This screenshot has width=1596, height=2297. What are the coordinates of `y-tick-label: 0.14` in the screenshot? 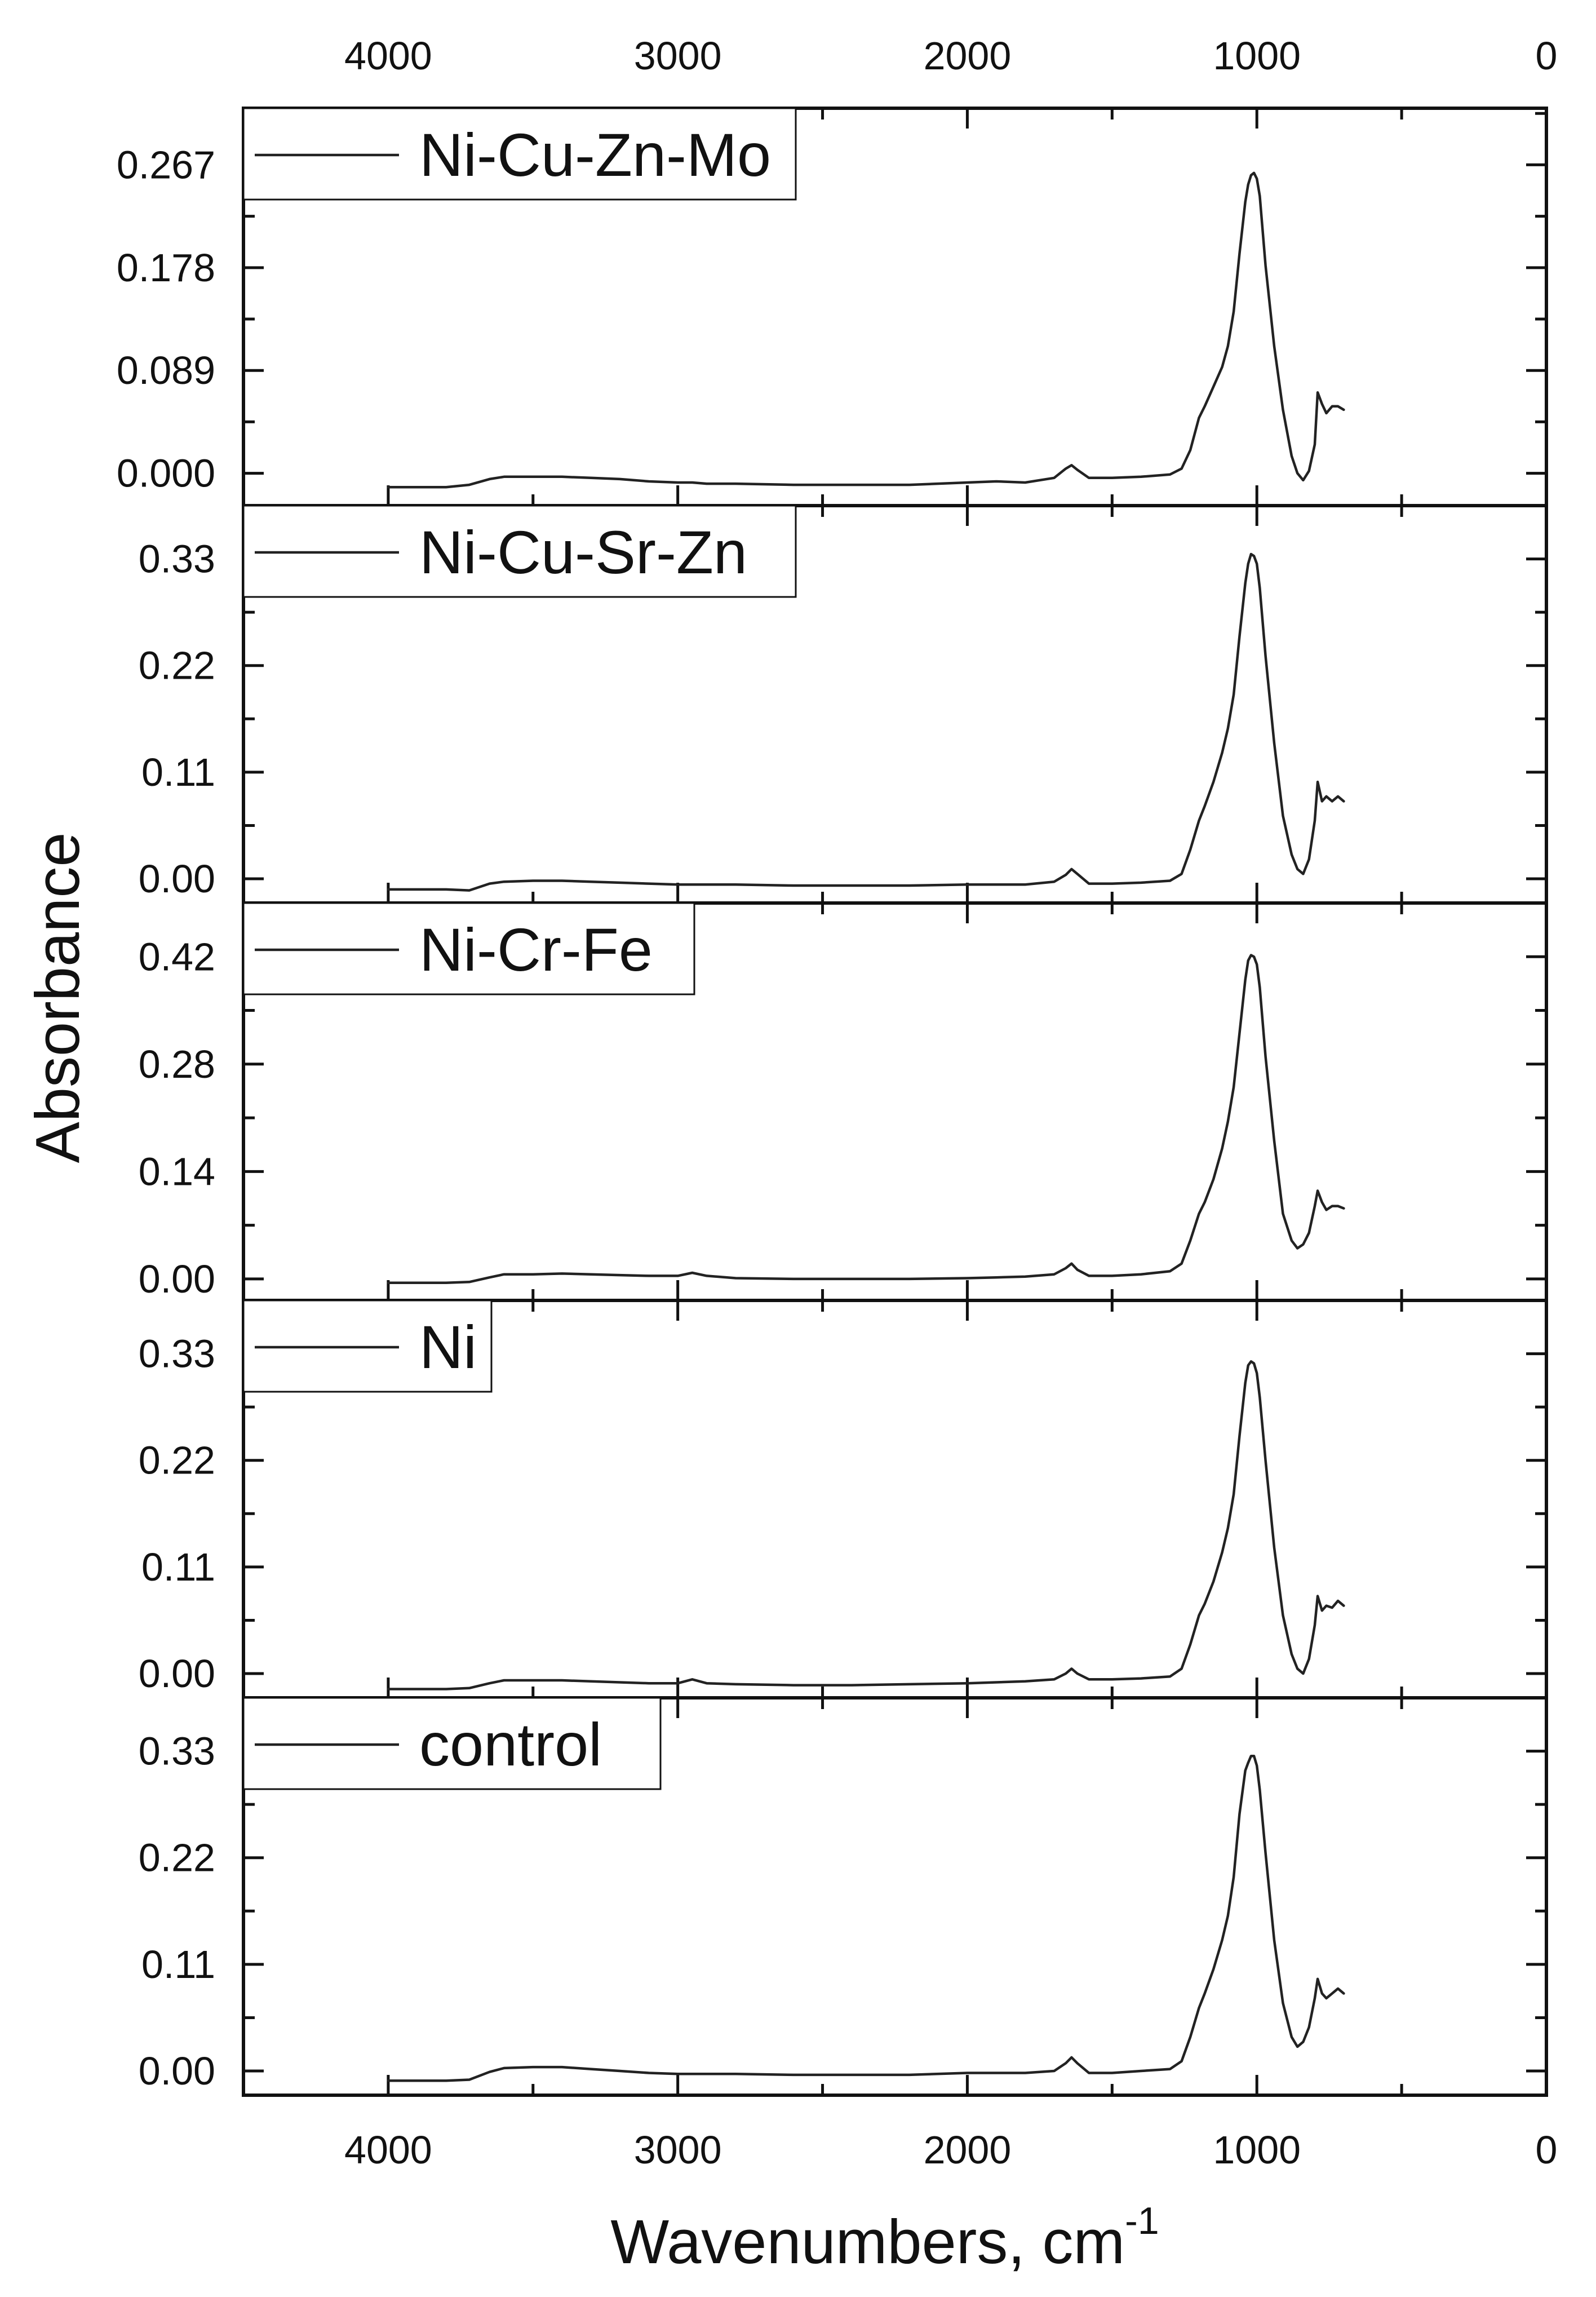 It's located at (177, 1171).